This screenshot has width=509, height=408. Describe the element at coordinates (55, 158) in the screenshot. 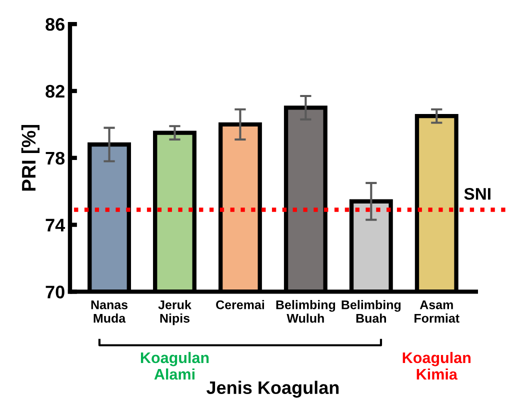

I see `y-tick-label: 78` at that location.